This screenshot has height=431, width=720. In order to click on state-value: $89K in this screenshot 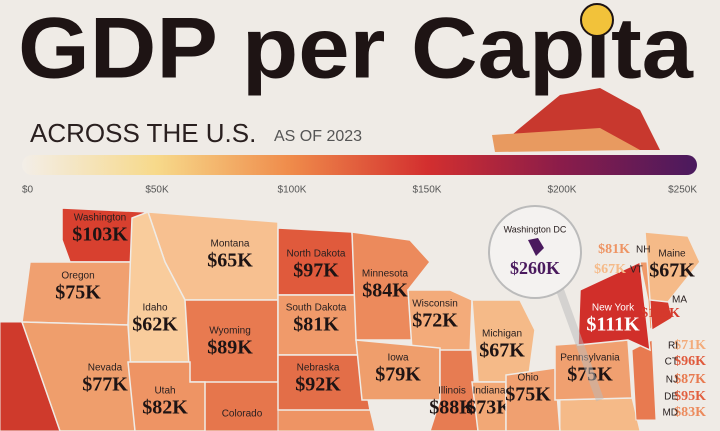, I will do `click(230, 348)`.